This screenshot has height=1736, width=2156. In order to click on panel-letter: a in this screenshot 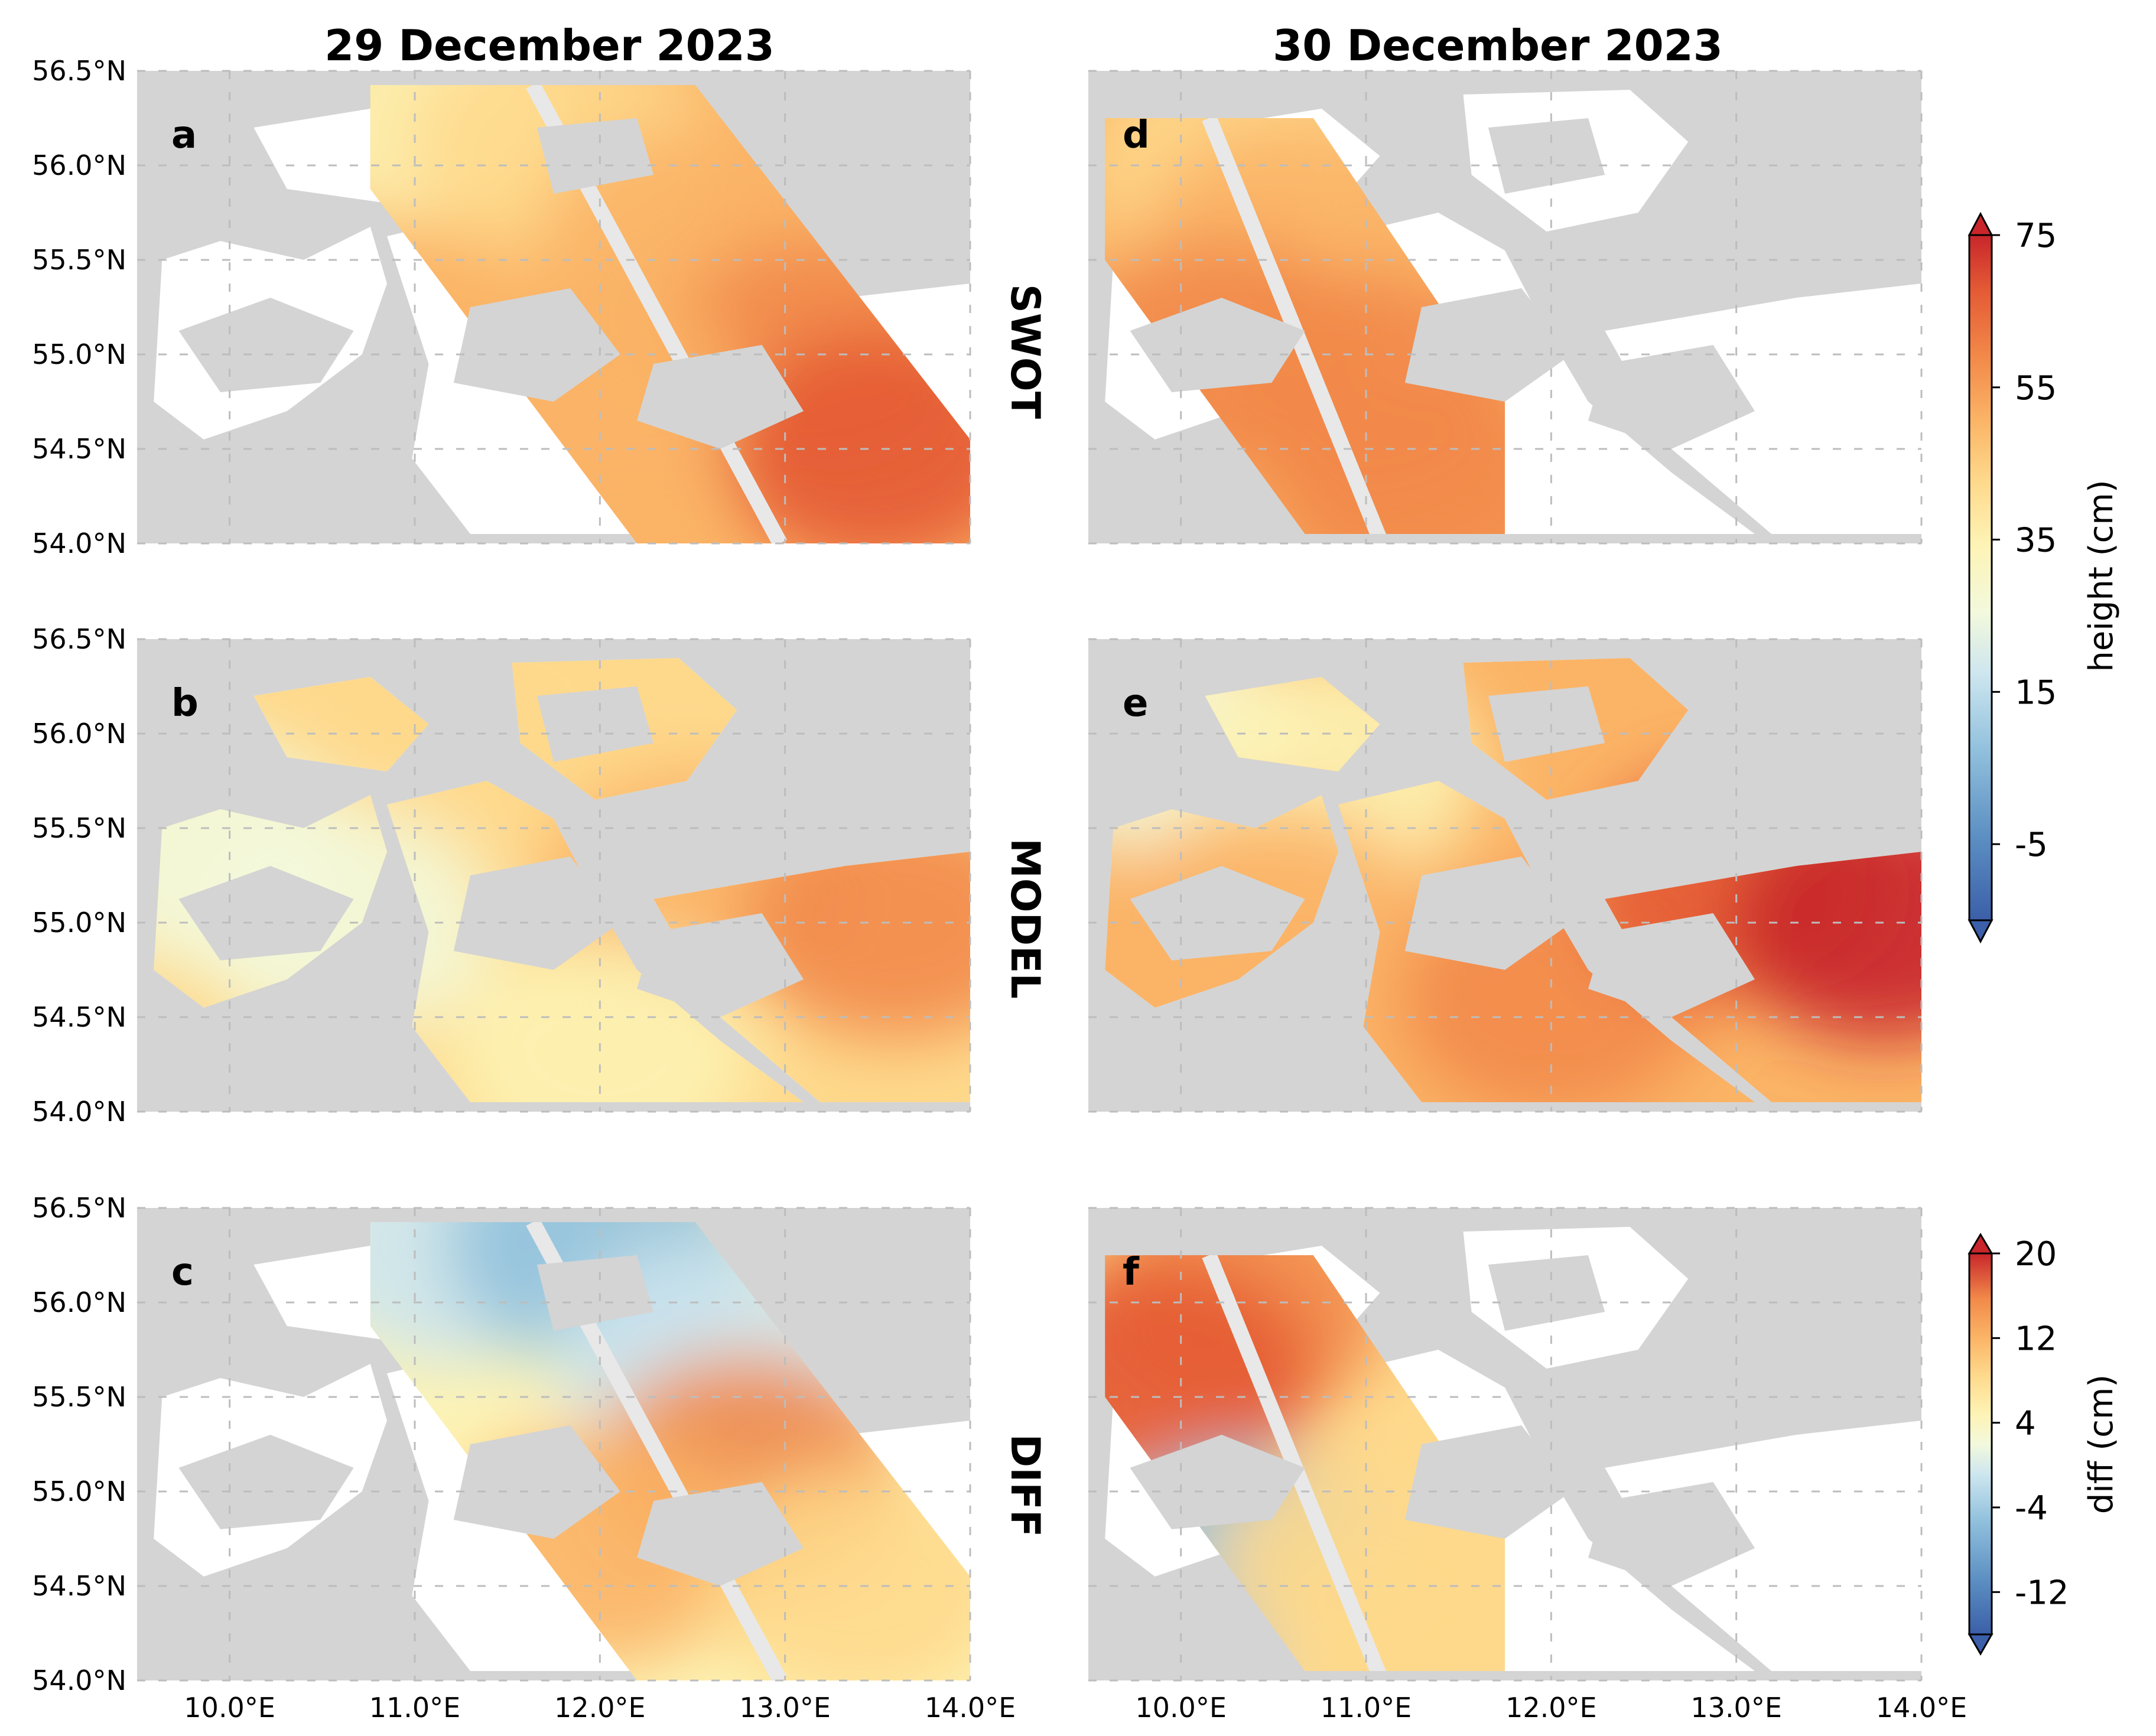, I will do `click(184, 135)`.